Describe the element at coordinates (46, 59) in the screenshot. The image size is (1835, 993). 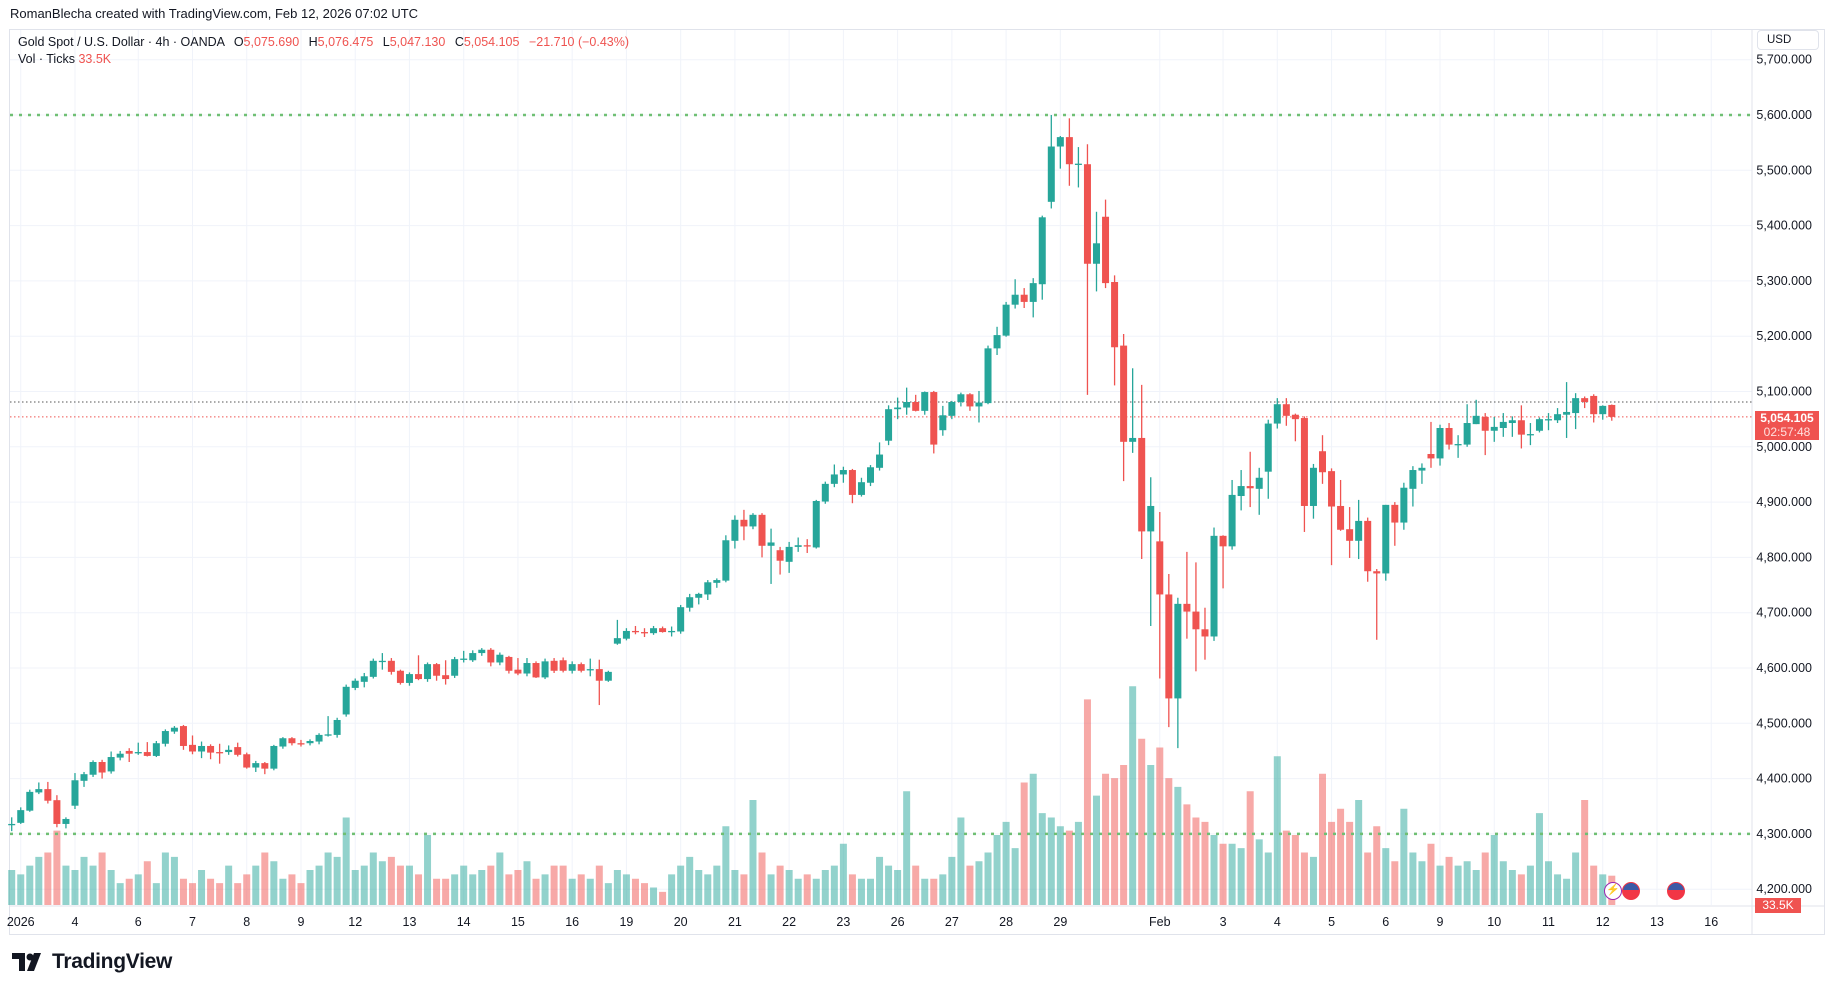
I see `volume-label: Vol · Ticks` at that location.